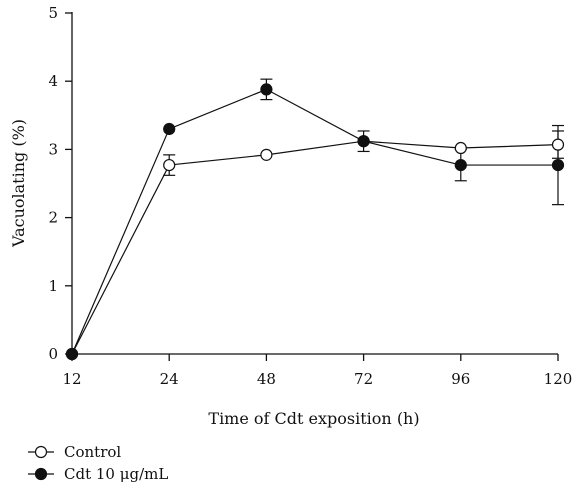  Describe the element at coordinates (41, 474) in the screenshot. I see `legend-marker-cdt` at that location.